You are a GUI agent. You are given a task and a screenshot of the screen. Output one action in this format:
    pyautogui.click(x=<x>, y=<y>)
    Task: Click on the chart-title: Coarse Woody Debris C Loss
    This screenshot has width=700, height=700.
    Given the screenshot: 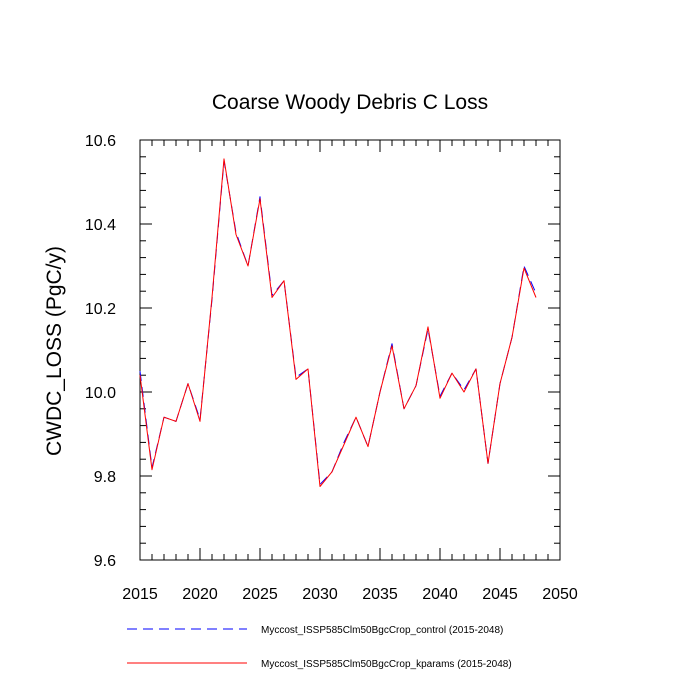 What is the action you would take?
    pyautogui.click(x=350, y=102)
    